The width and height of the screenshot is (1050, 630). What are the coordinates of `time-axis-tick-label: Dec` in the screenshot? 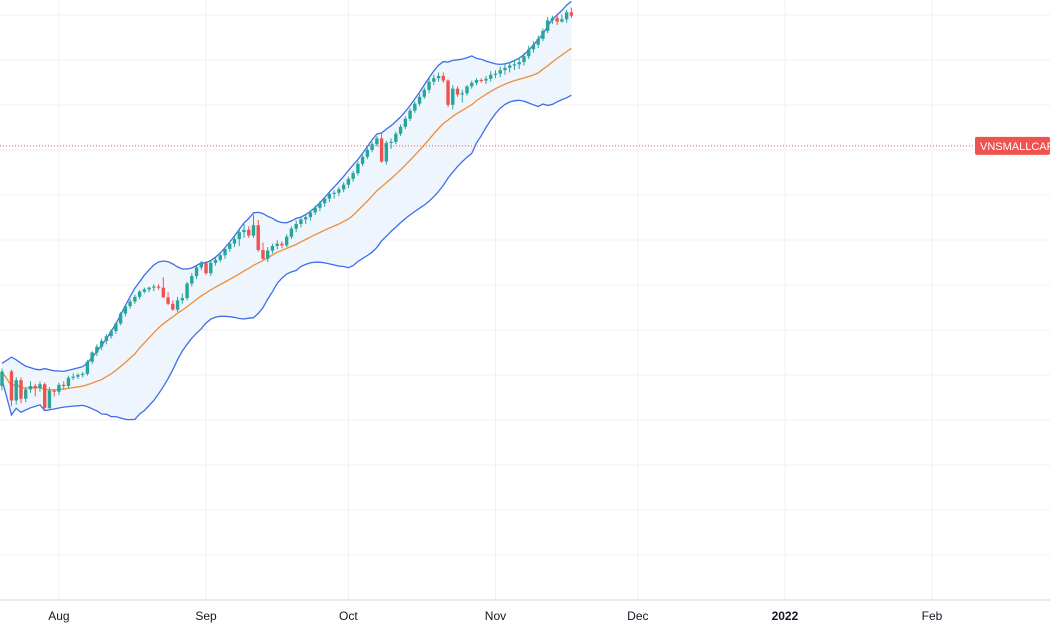 It's located at (637, 616).